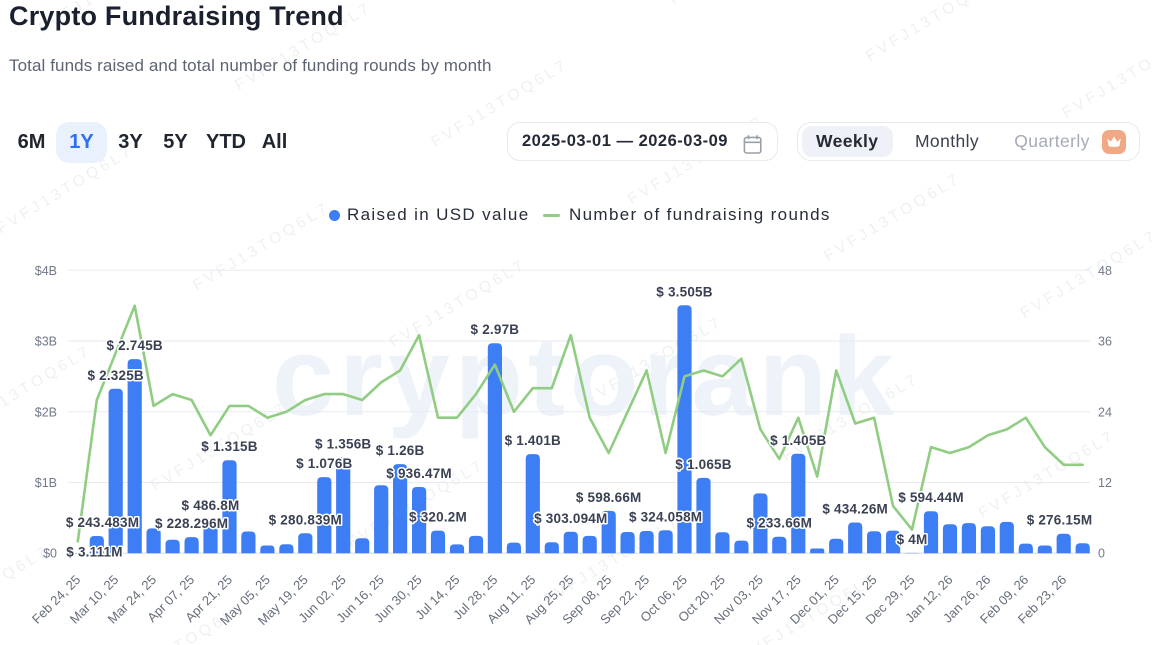 Image resolution: width=1152 pixels, height=645 pixels. Describe the element at coordinates (1105, 412) in the screenshot. I see `svg-text: 24` at that location.